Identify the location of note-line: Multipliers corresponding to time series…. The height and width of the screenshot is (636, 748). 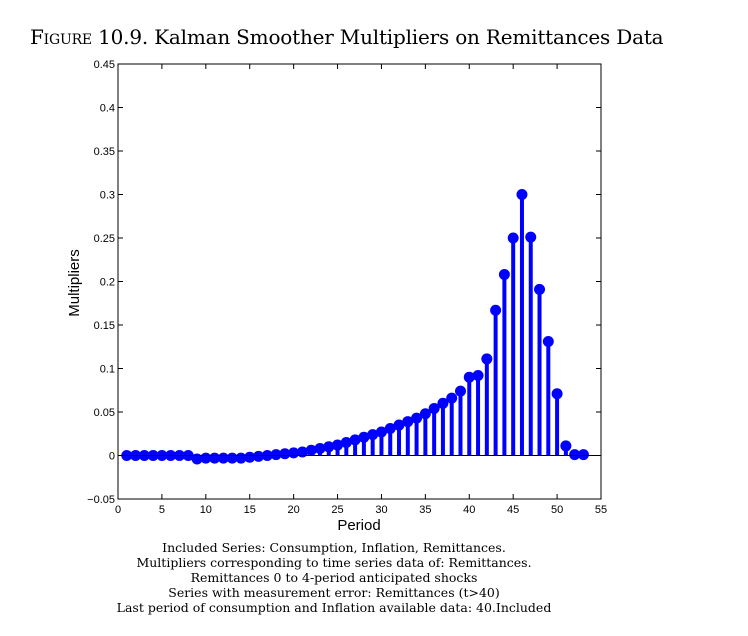
(334, 562).